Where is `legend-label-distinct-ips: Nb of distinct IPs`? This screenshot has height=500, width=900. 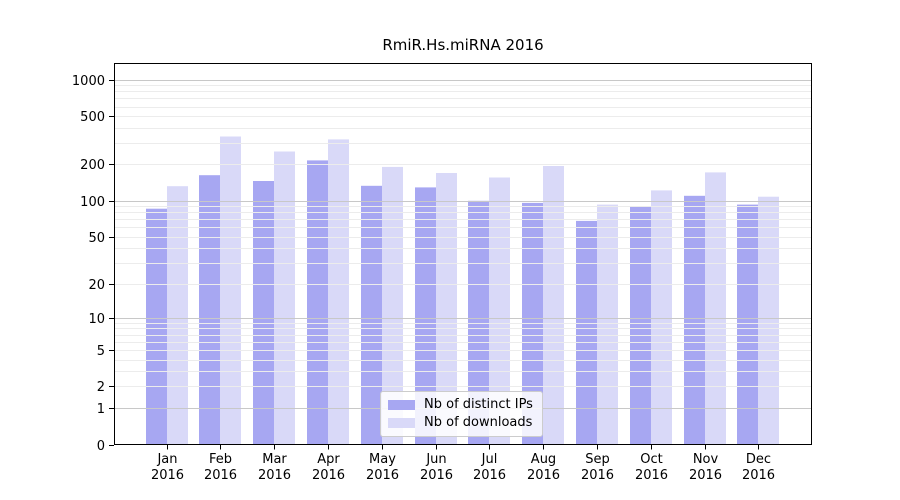 legend-label-distinct-ips: Nb of distinct IPs is located at coordinates (478, 404).